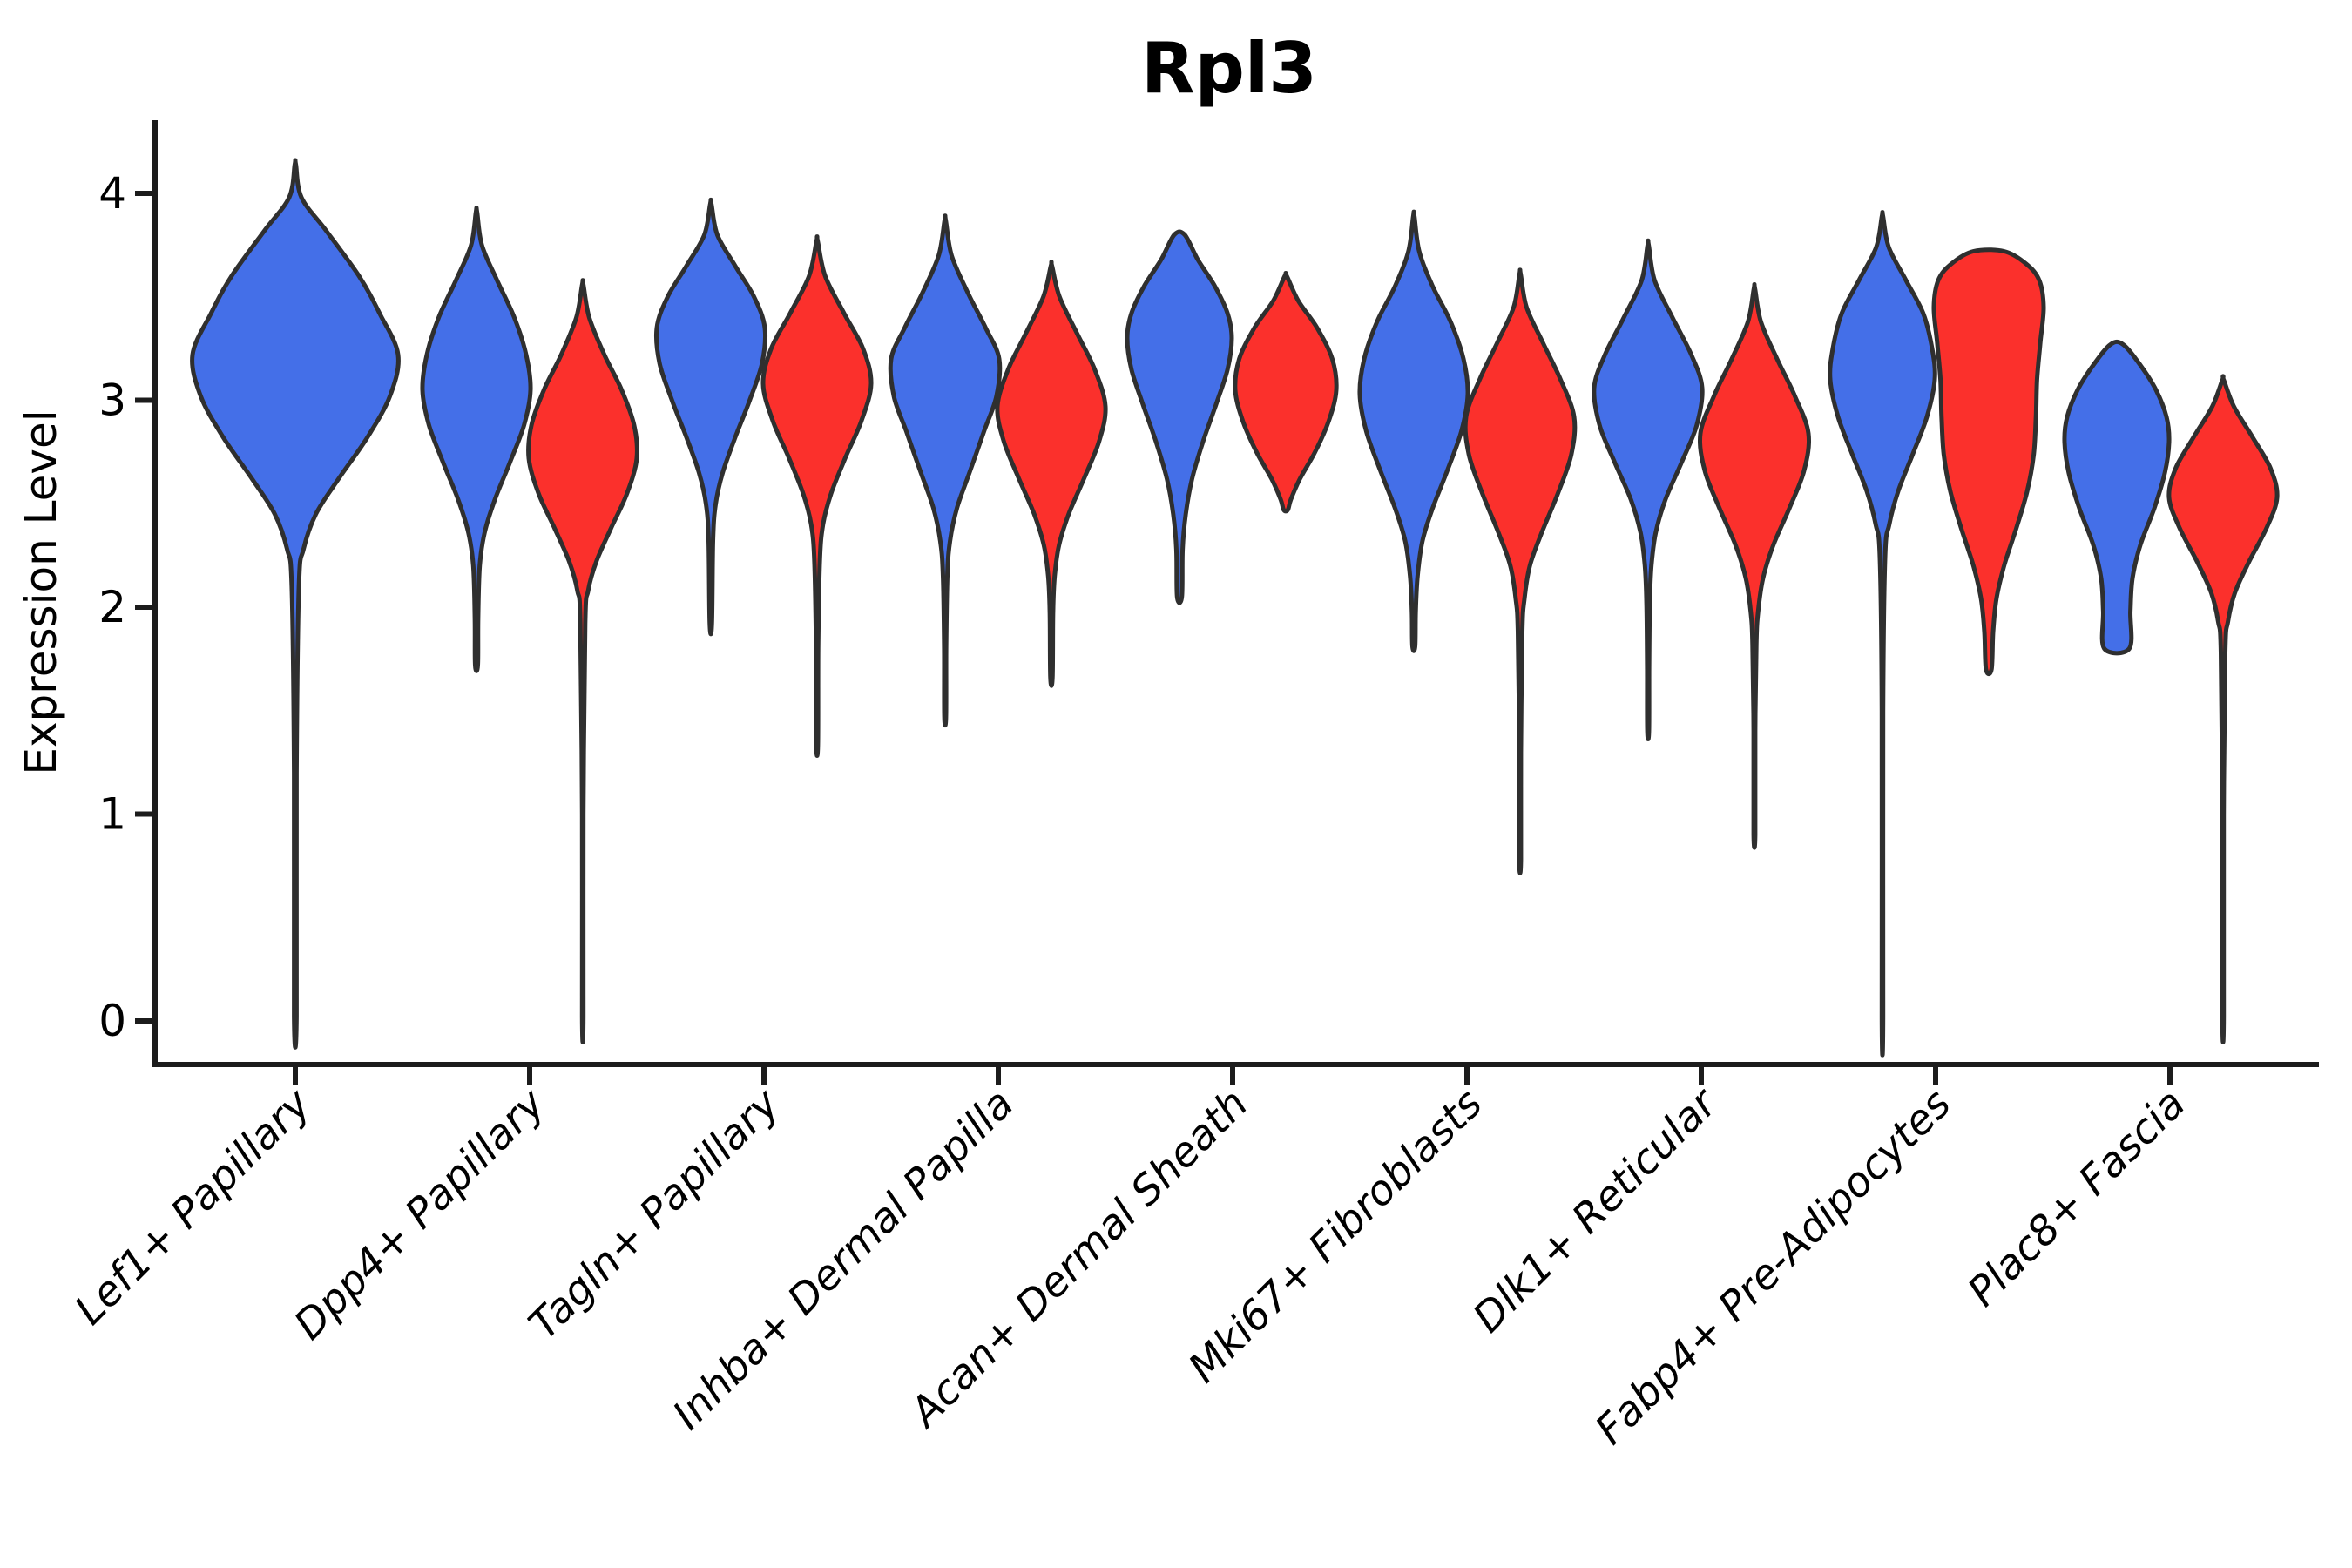  What do you see at coordinates (193, 1207) in the screenshot?
I see `x-tick-label: Lef1+ Papillary` at bounding box center [193, 1207].